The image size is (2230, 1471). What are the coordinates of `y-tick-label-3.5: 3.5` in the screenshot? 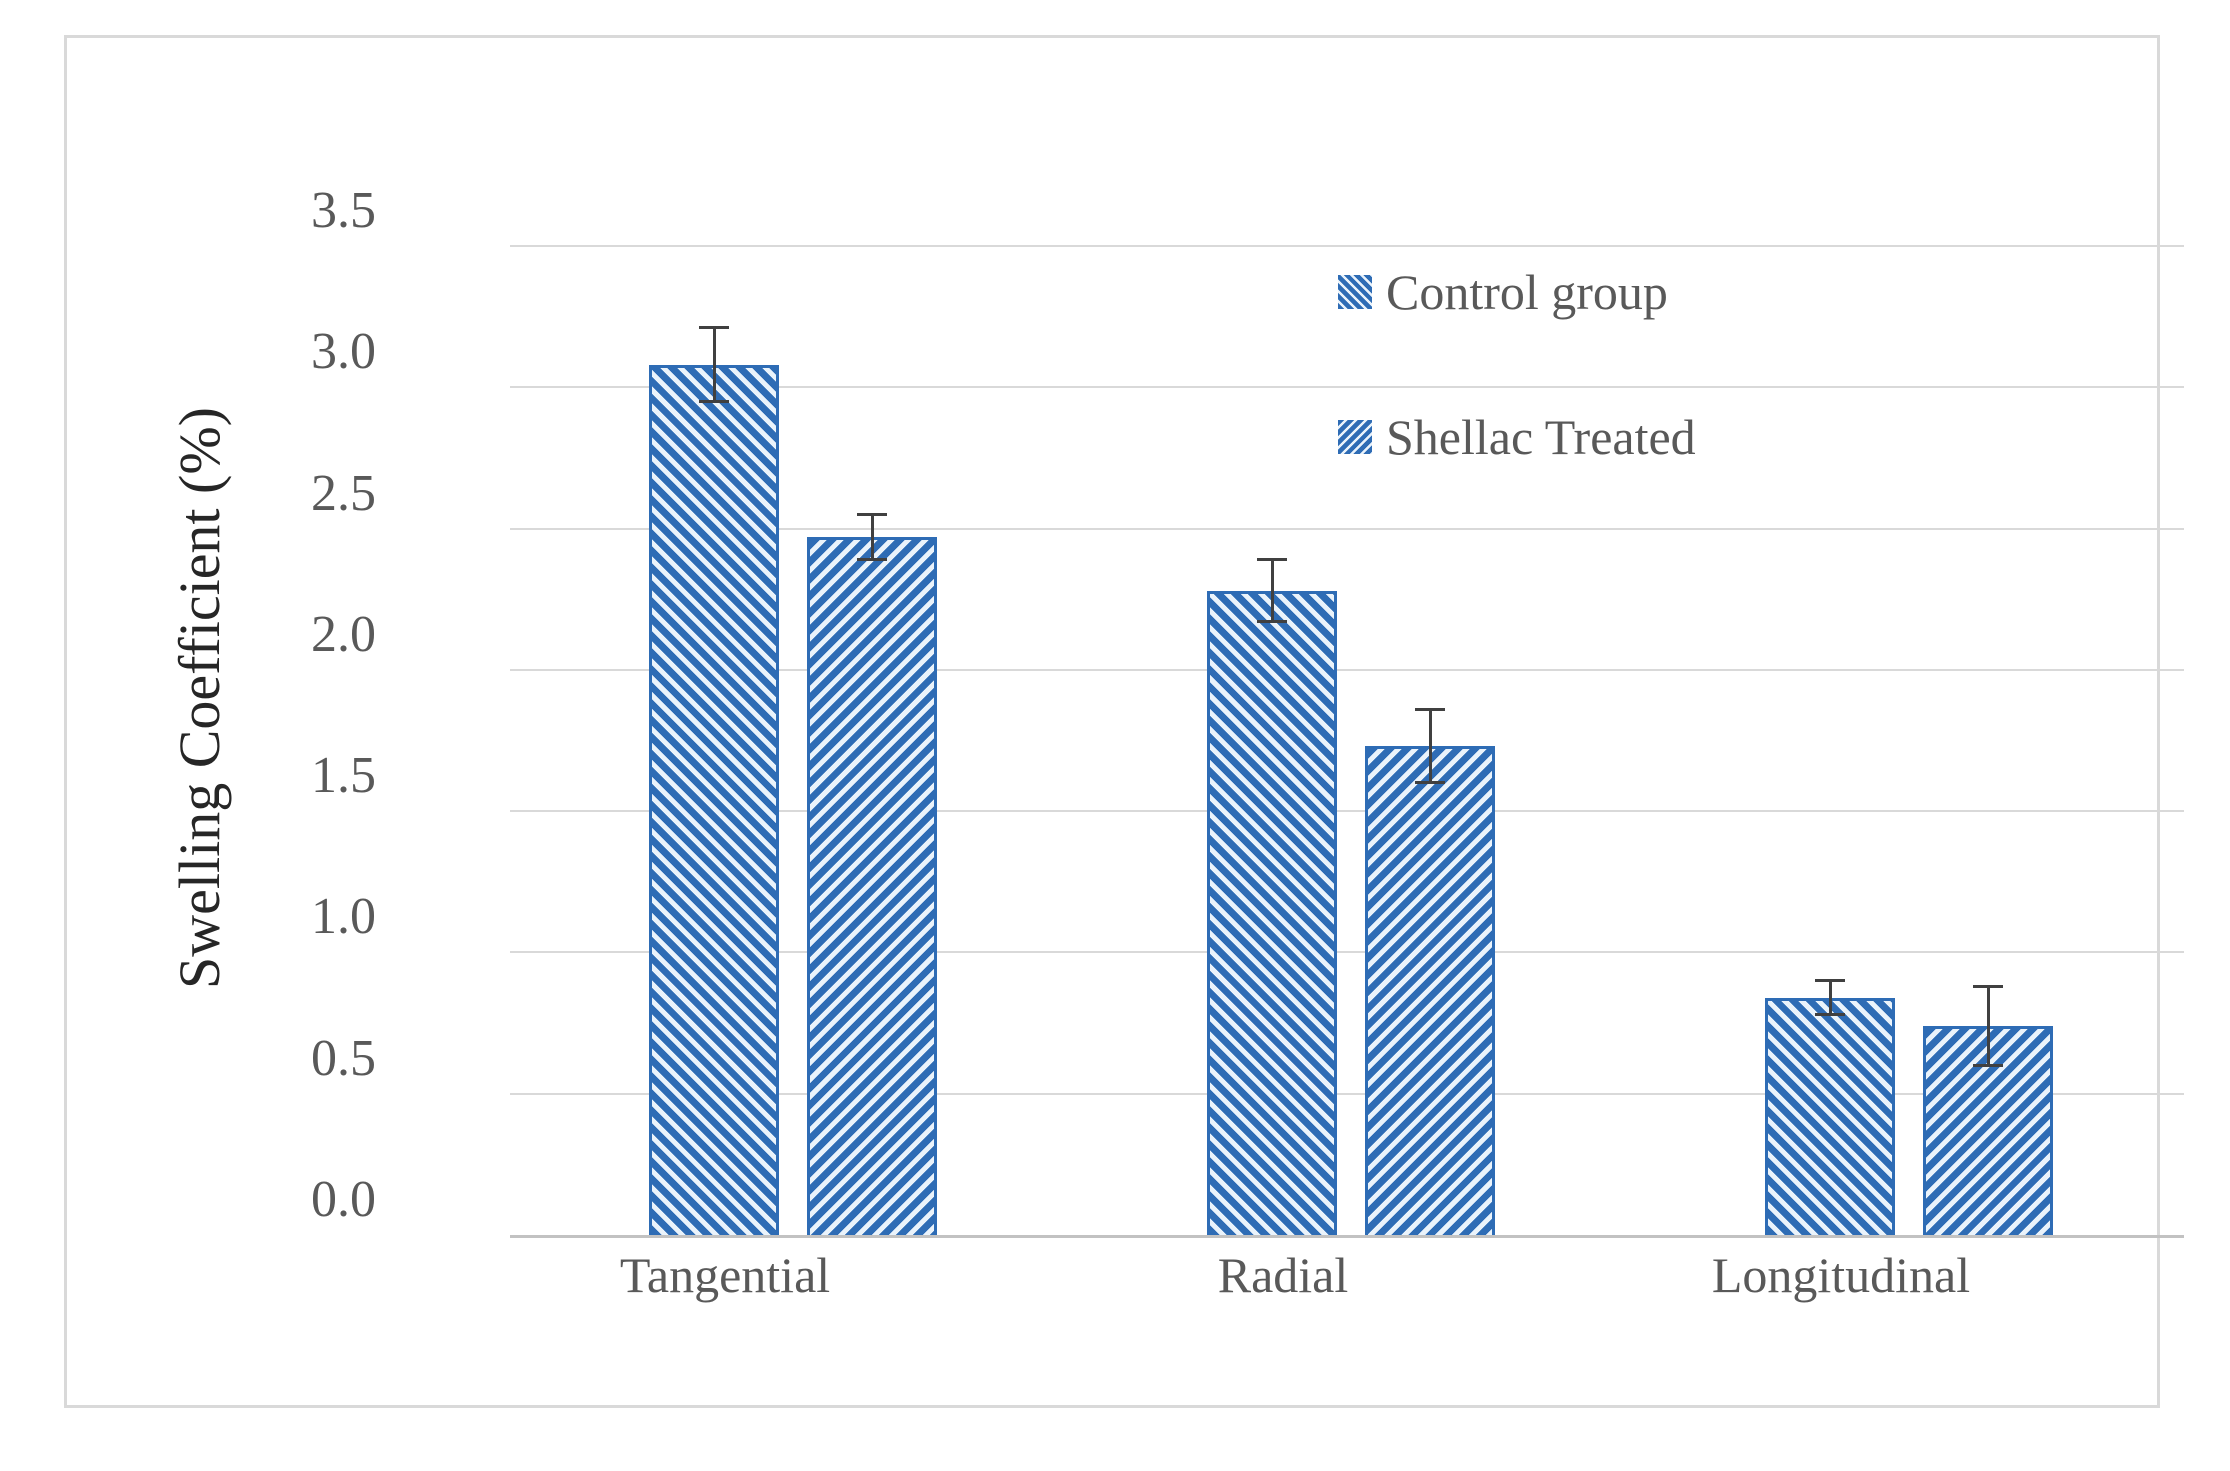 It's located at (343, 210).